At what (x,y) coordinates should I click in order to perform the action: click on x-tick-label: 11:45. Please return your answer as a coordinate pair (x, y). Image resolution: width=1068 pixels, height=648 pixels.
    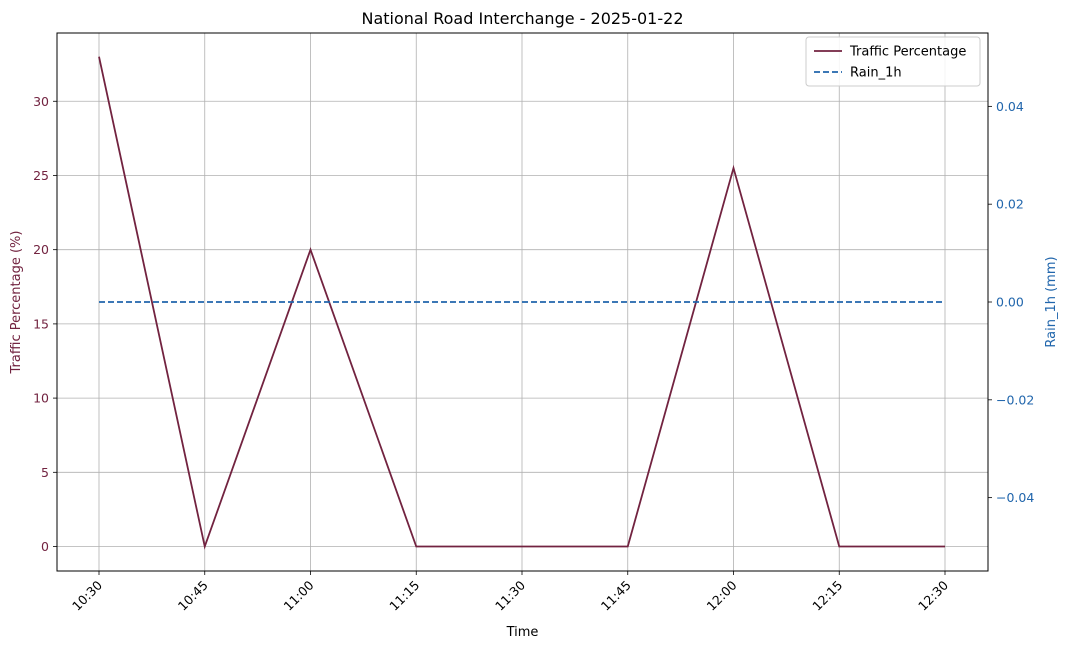
    Looking at the image, I should click on (616, 596).